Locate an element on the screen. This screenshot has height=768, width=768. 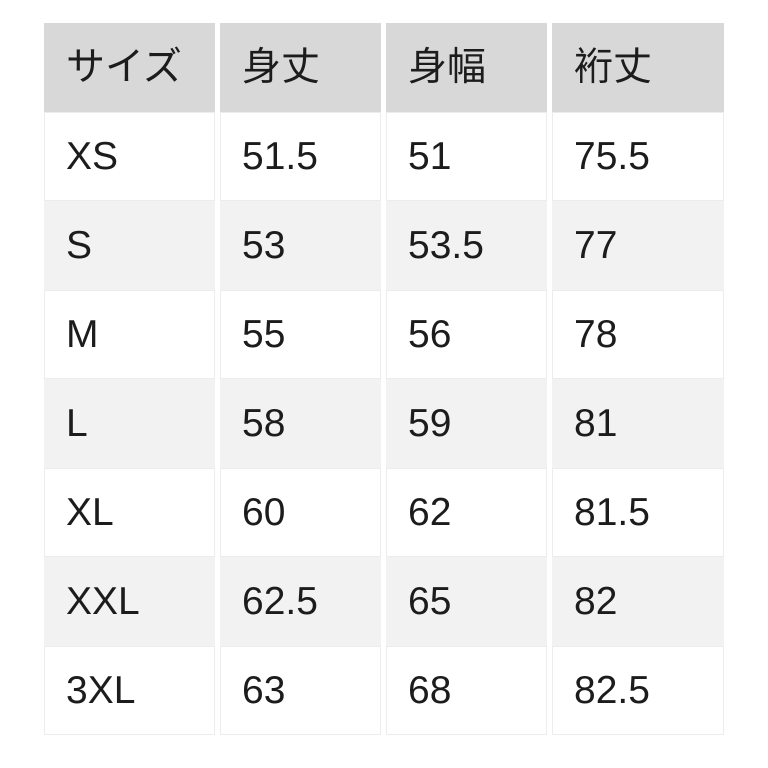
size-cell: M is located at coordinates (129, 334).